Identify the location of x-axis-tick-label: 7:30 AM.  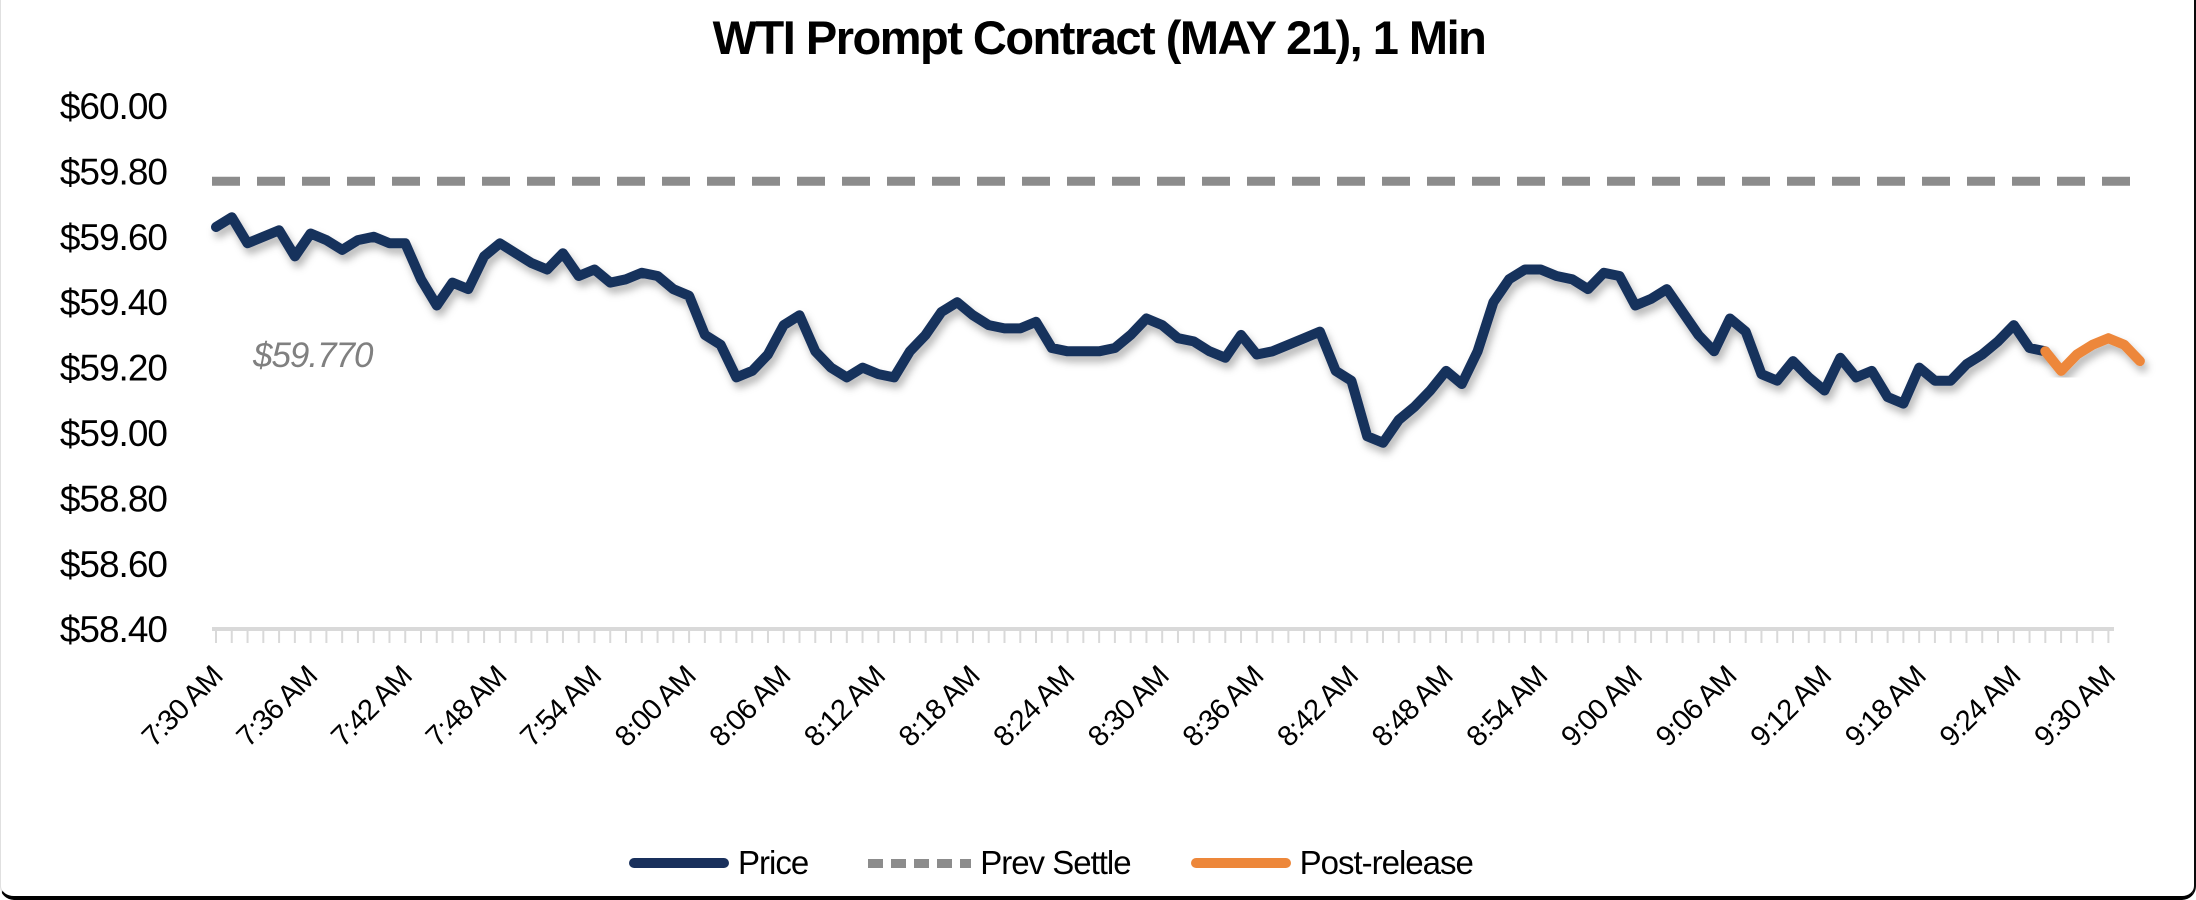
(182, 706).